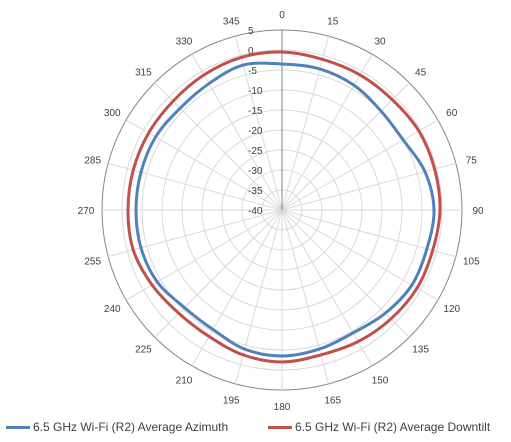 This screenshot has height=442, width=511. Describe the element at coordinates (452, 113) in the screenshot. I see `angle-tick-label: 60` at that location.